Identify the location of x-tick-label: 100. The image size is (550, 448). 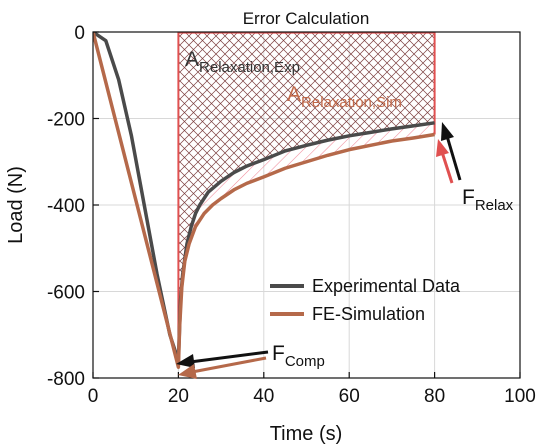
(520, 396).